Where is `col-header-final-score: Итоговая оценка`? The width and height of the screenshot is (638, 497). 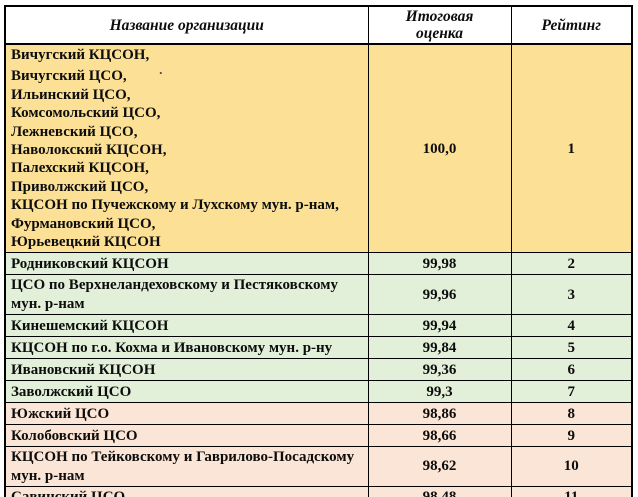 col-header-final-score: Итоговая оценка is located at coordinates (439, 25).